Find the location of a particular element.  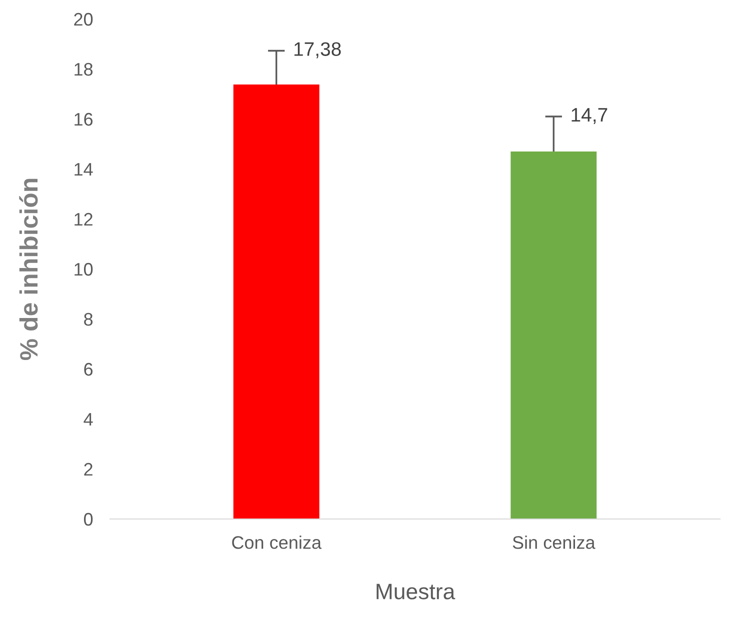

x-tick-label: Con ceniza is located at coordinates (277, 542).